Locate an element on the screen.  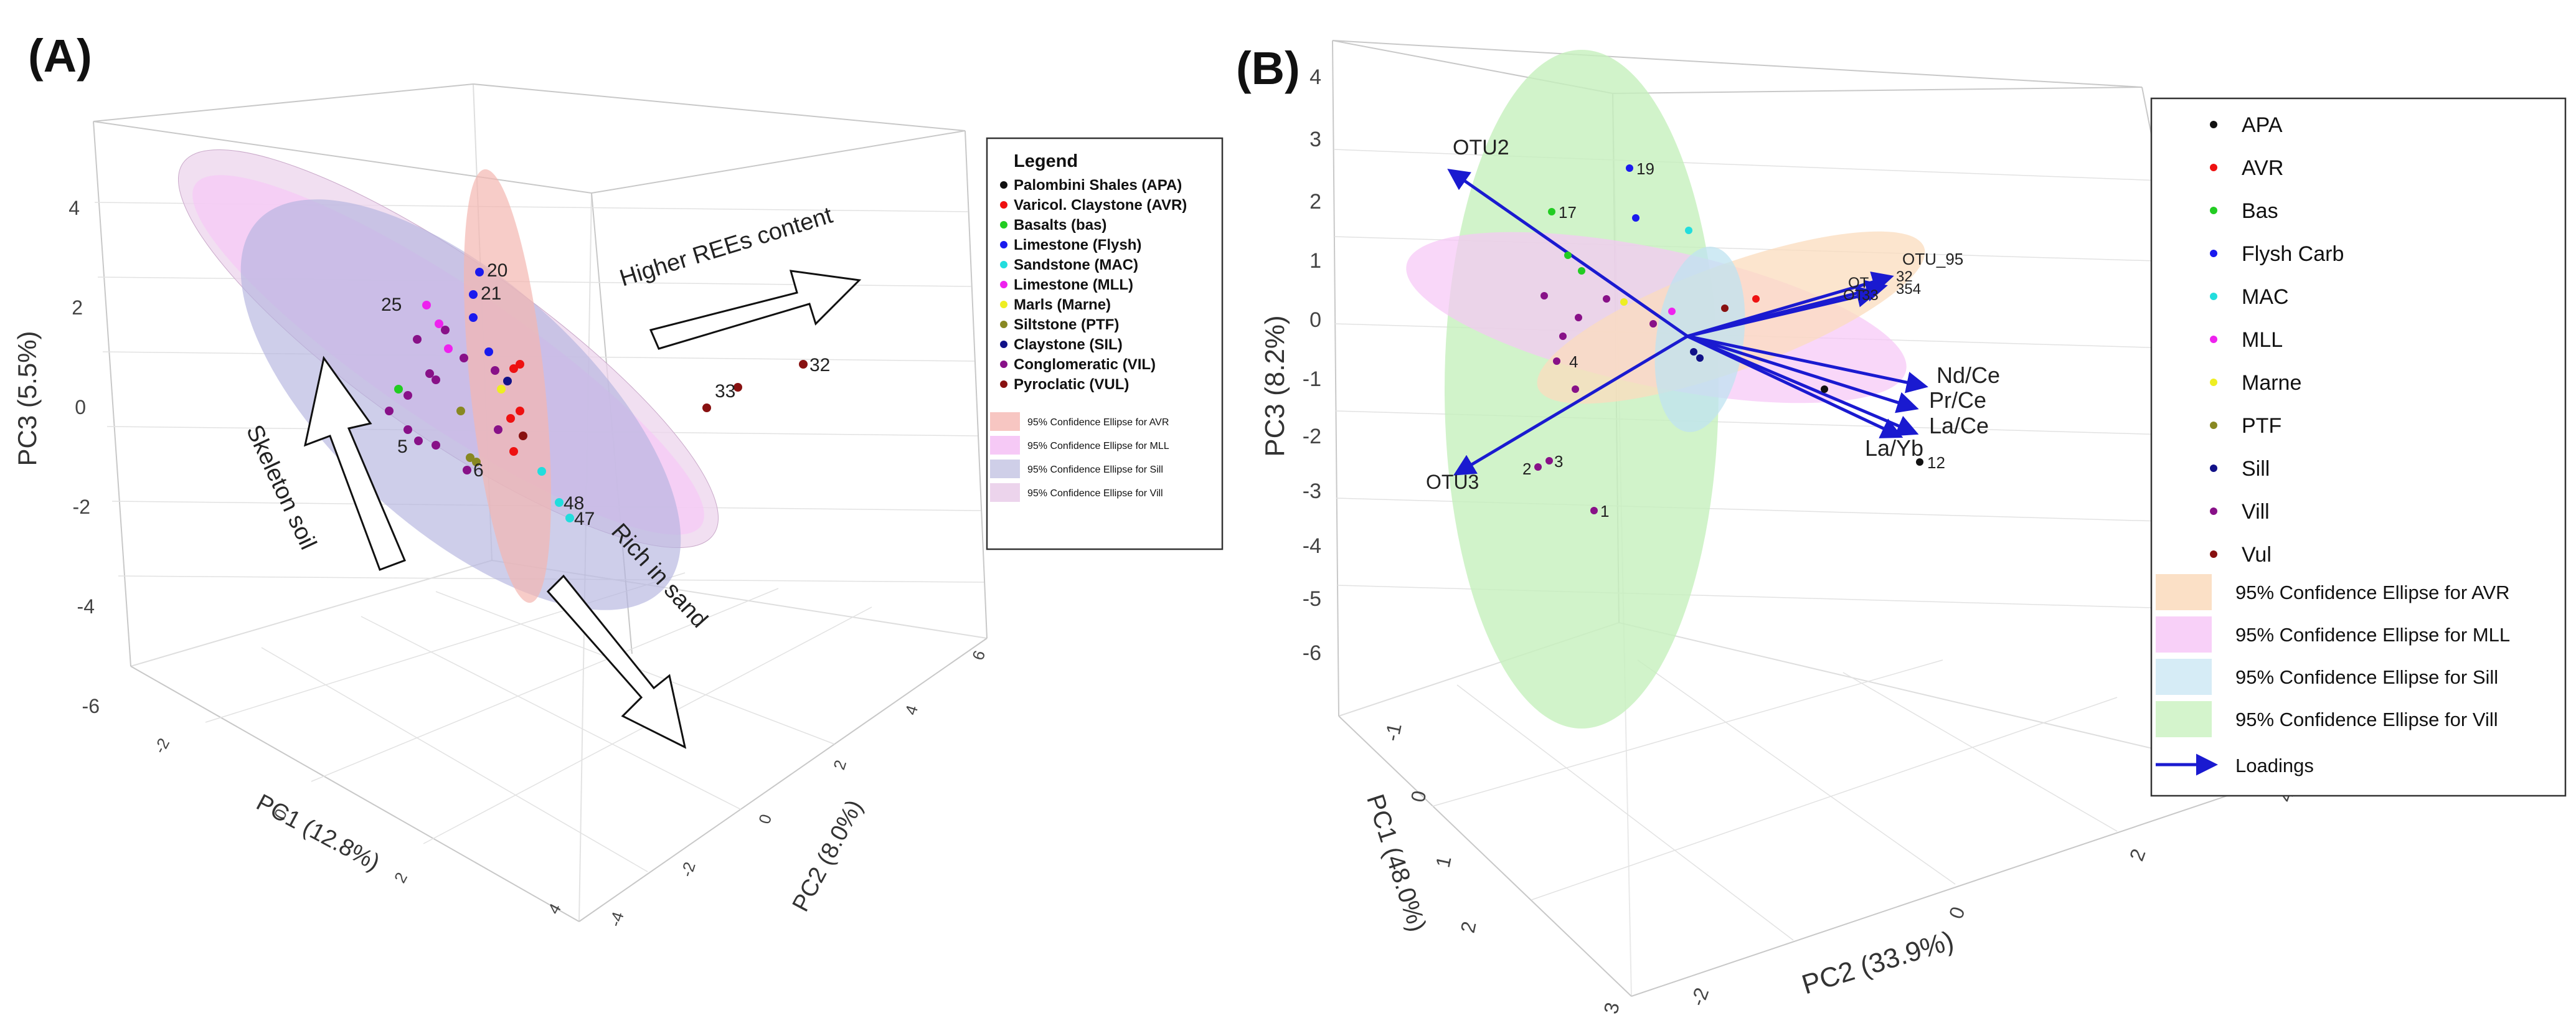
y-tick: -2 is located at coordinates (1700, 996).